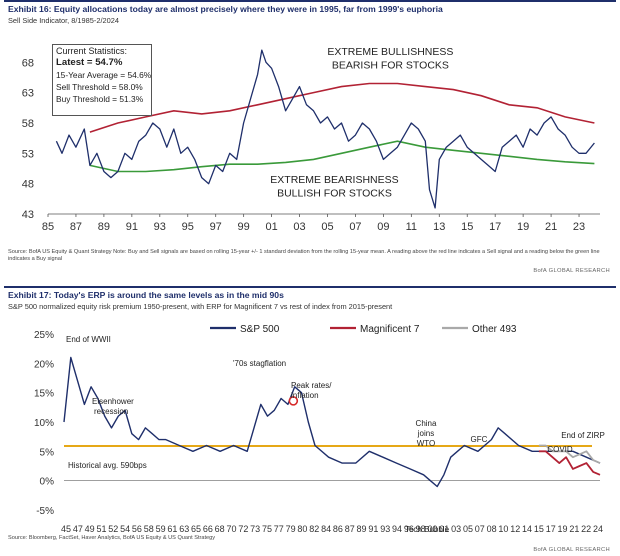  What do you see at coordinates (137, 529) in the screenshot?
I see `x-tick-label: 56` at bounding box center [137, 529].